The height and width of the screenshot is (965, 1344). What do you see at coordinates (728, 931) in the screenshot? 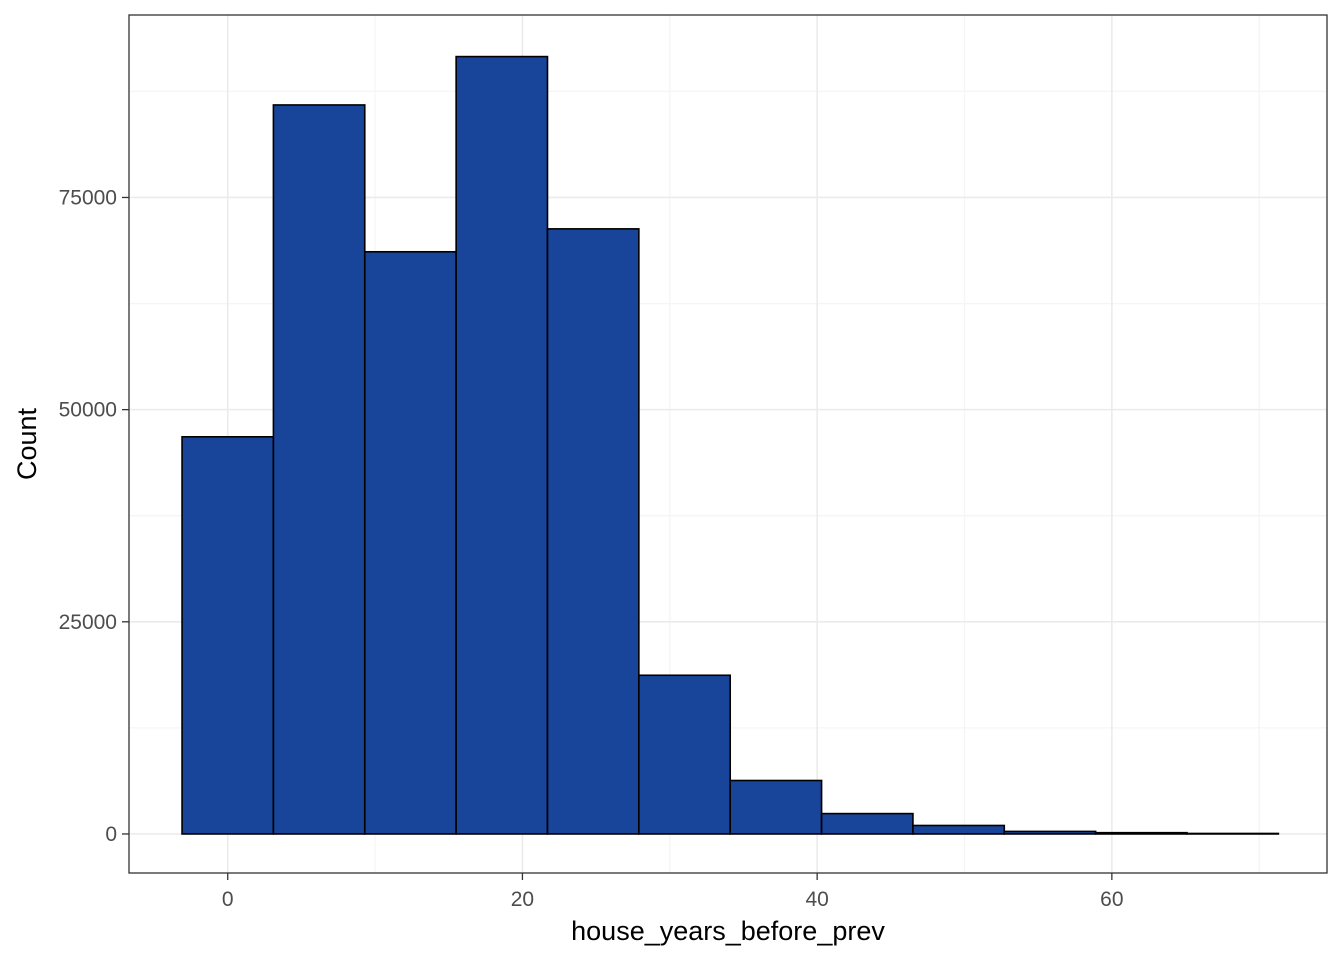
I see `x-axis-title: house_years_before_prev` at bounding box center [728, 931].